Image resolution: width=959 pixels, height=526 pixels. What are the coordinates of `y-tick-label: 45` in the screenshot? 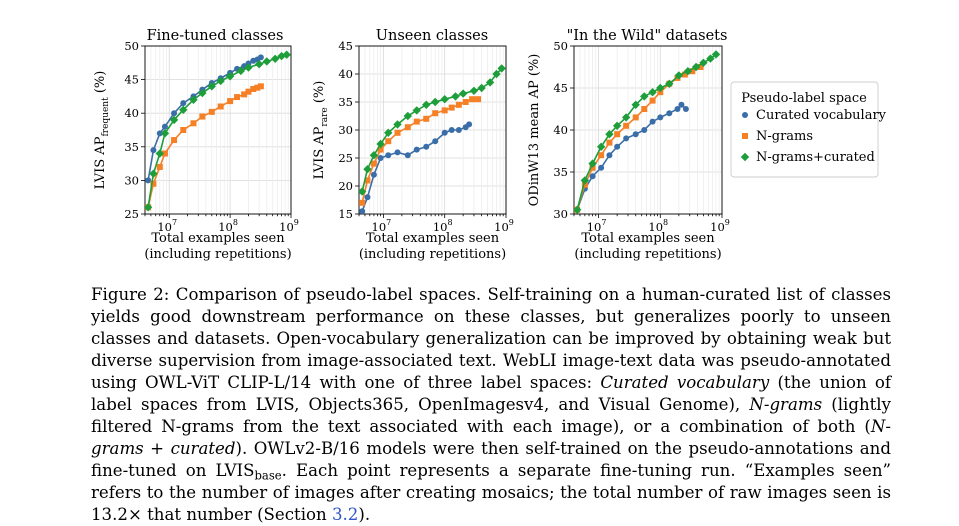 It's located at (131, 80).